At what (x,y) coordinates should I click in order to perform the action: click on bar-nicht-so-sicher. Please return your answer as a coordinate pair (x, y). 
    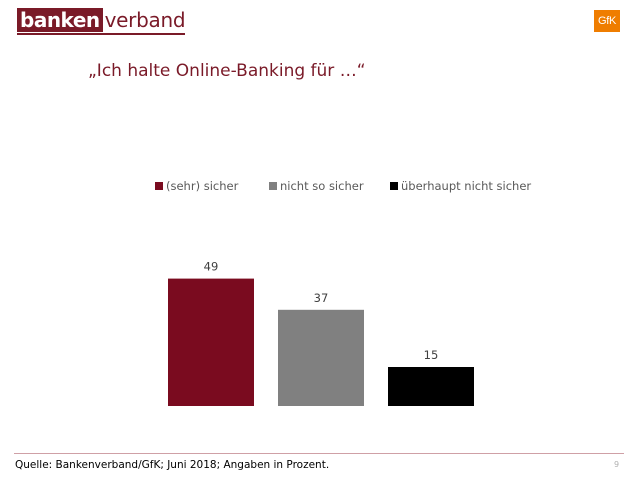
    Looking at the image, I should click on (321, 357).